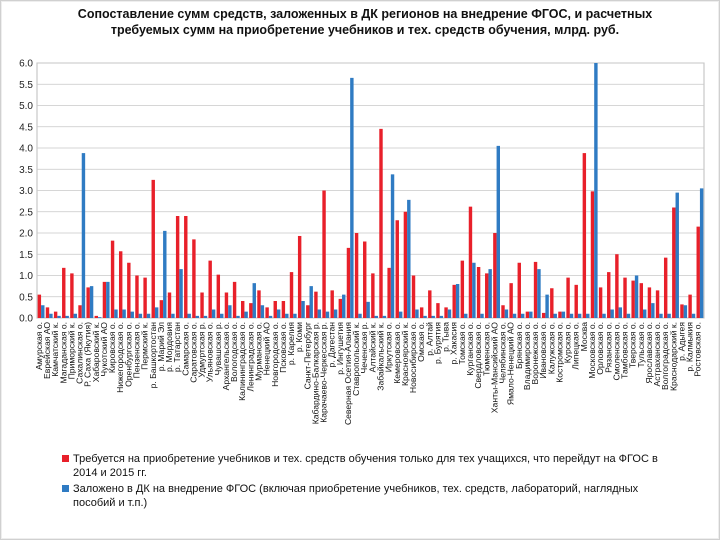  What do you see at coordinates (503, 353) in the screenshot?
I see `x-category-label: Челябинская о.` at bounding box center [503, 353].